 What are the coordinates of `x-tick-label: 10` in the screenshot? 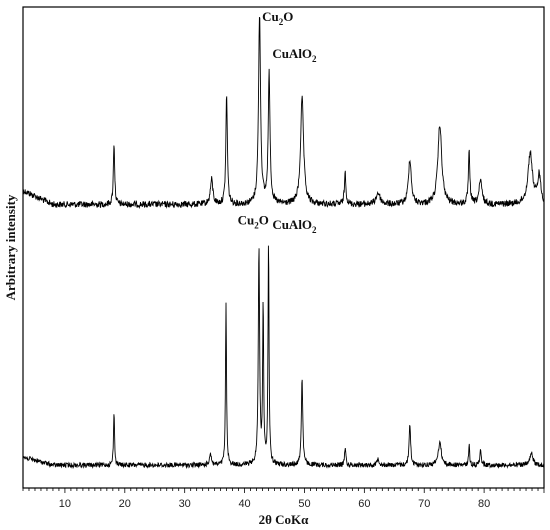 It's located at (65, 504).